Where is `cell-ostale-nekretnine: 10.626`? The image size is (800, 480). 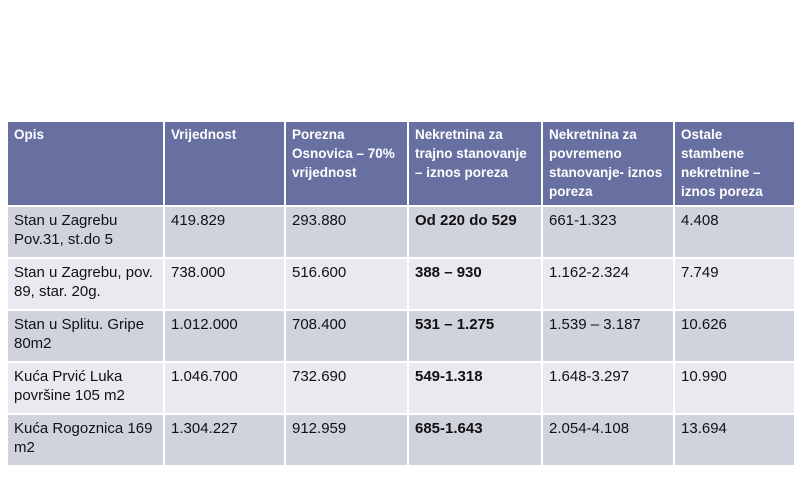 cell-ostale-nekretnine: 10.626 is located at coordinates (734, 336).